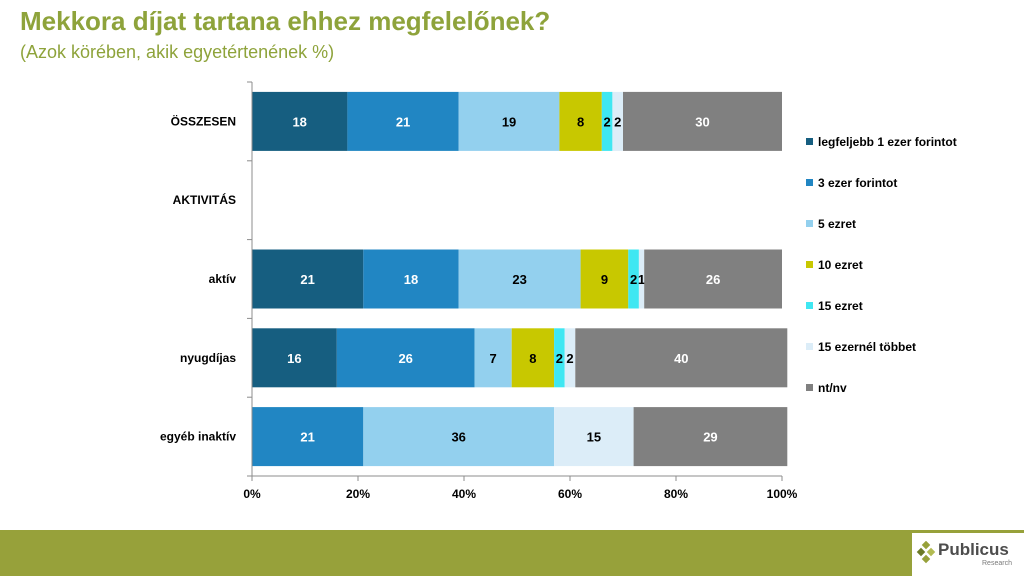 The height and width of the screenshot is (576, 1024). What do you see at coordinates (198, 437) in the screenshot?
I see `category-label: egyéb inaktív` at bounding box center [198, 437].